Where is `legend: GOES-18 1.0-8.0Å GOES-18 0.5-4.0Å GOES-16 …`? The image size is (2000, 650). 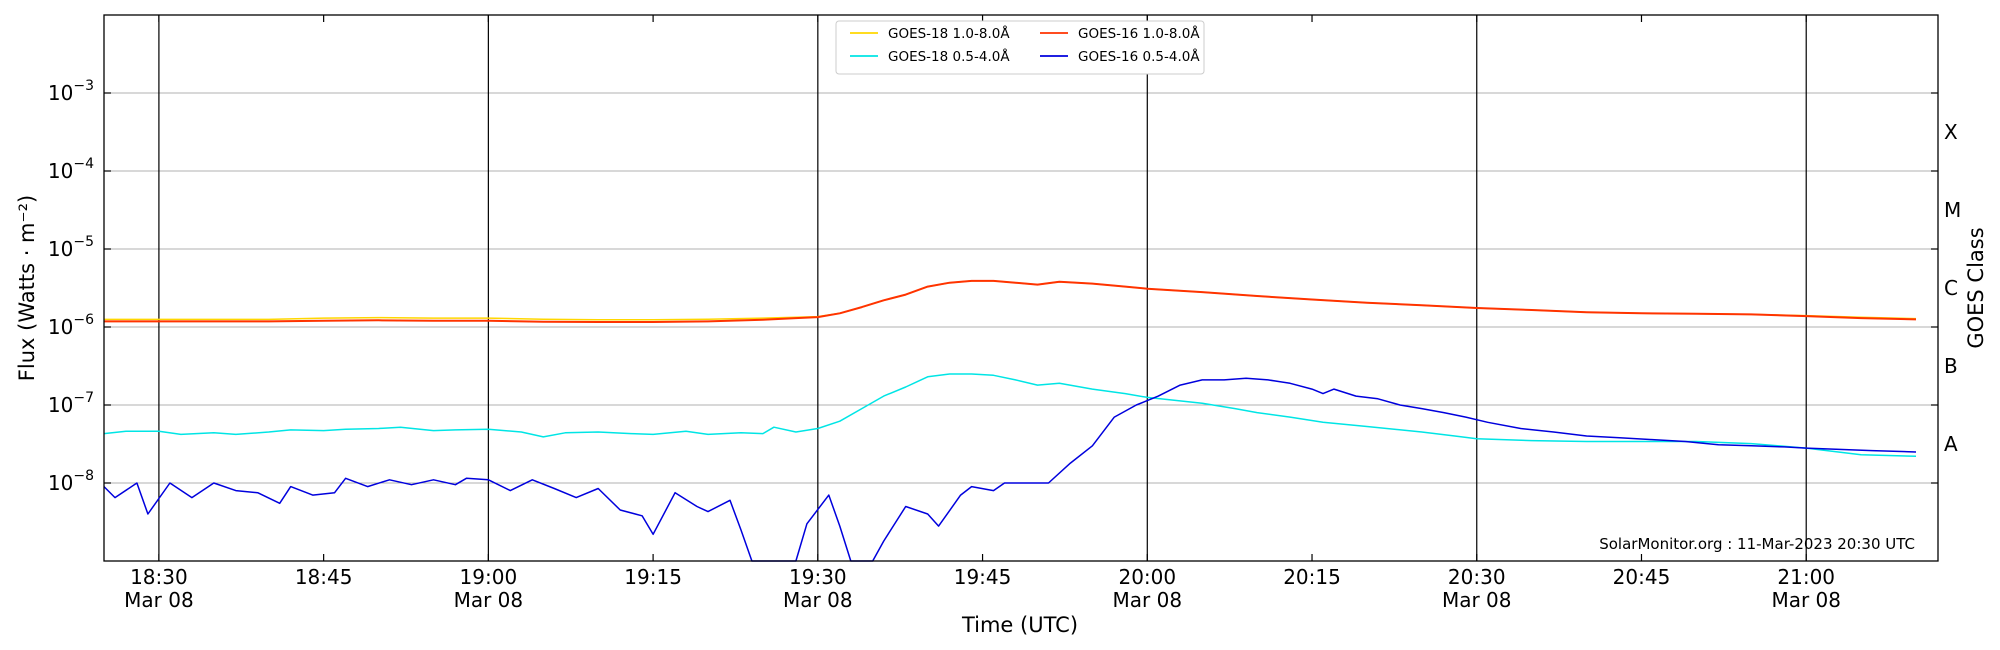 legend: GOES-18 1.0-8.0Å GOES-18 0.5-4.0Å GOES-16 … is located at coordinates (1020, 47).